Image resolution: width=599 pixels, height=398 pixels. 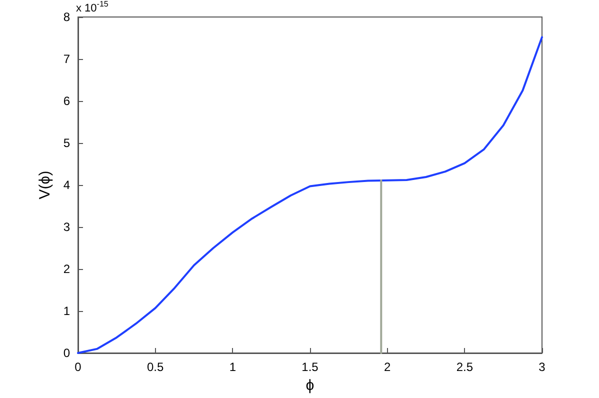 I want to click on y-tick-label: 1, so click(x=66, y=311).